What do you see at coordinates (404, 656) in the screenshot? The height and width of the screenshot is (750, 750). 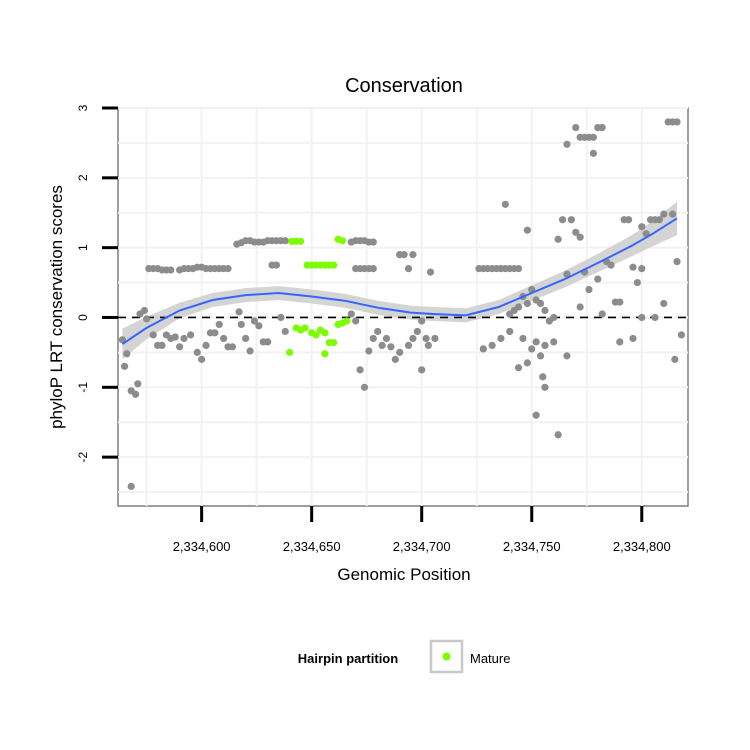 I see `legend: Hairpin partition Mature` at bounding box center [404, 656].